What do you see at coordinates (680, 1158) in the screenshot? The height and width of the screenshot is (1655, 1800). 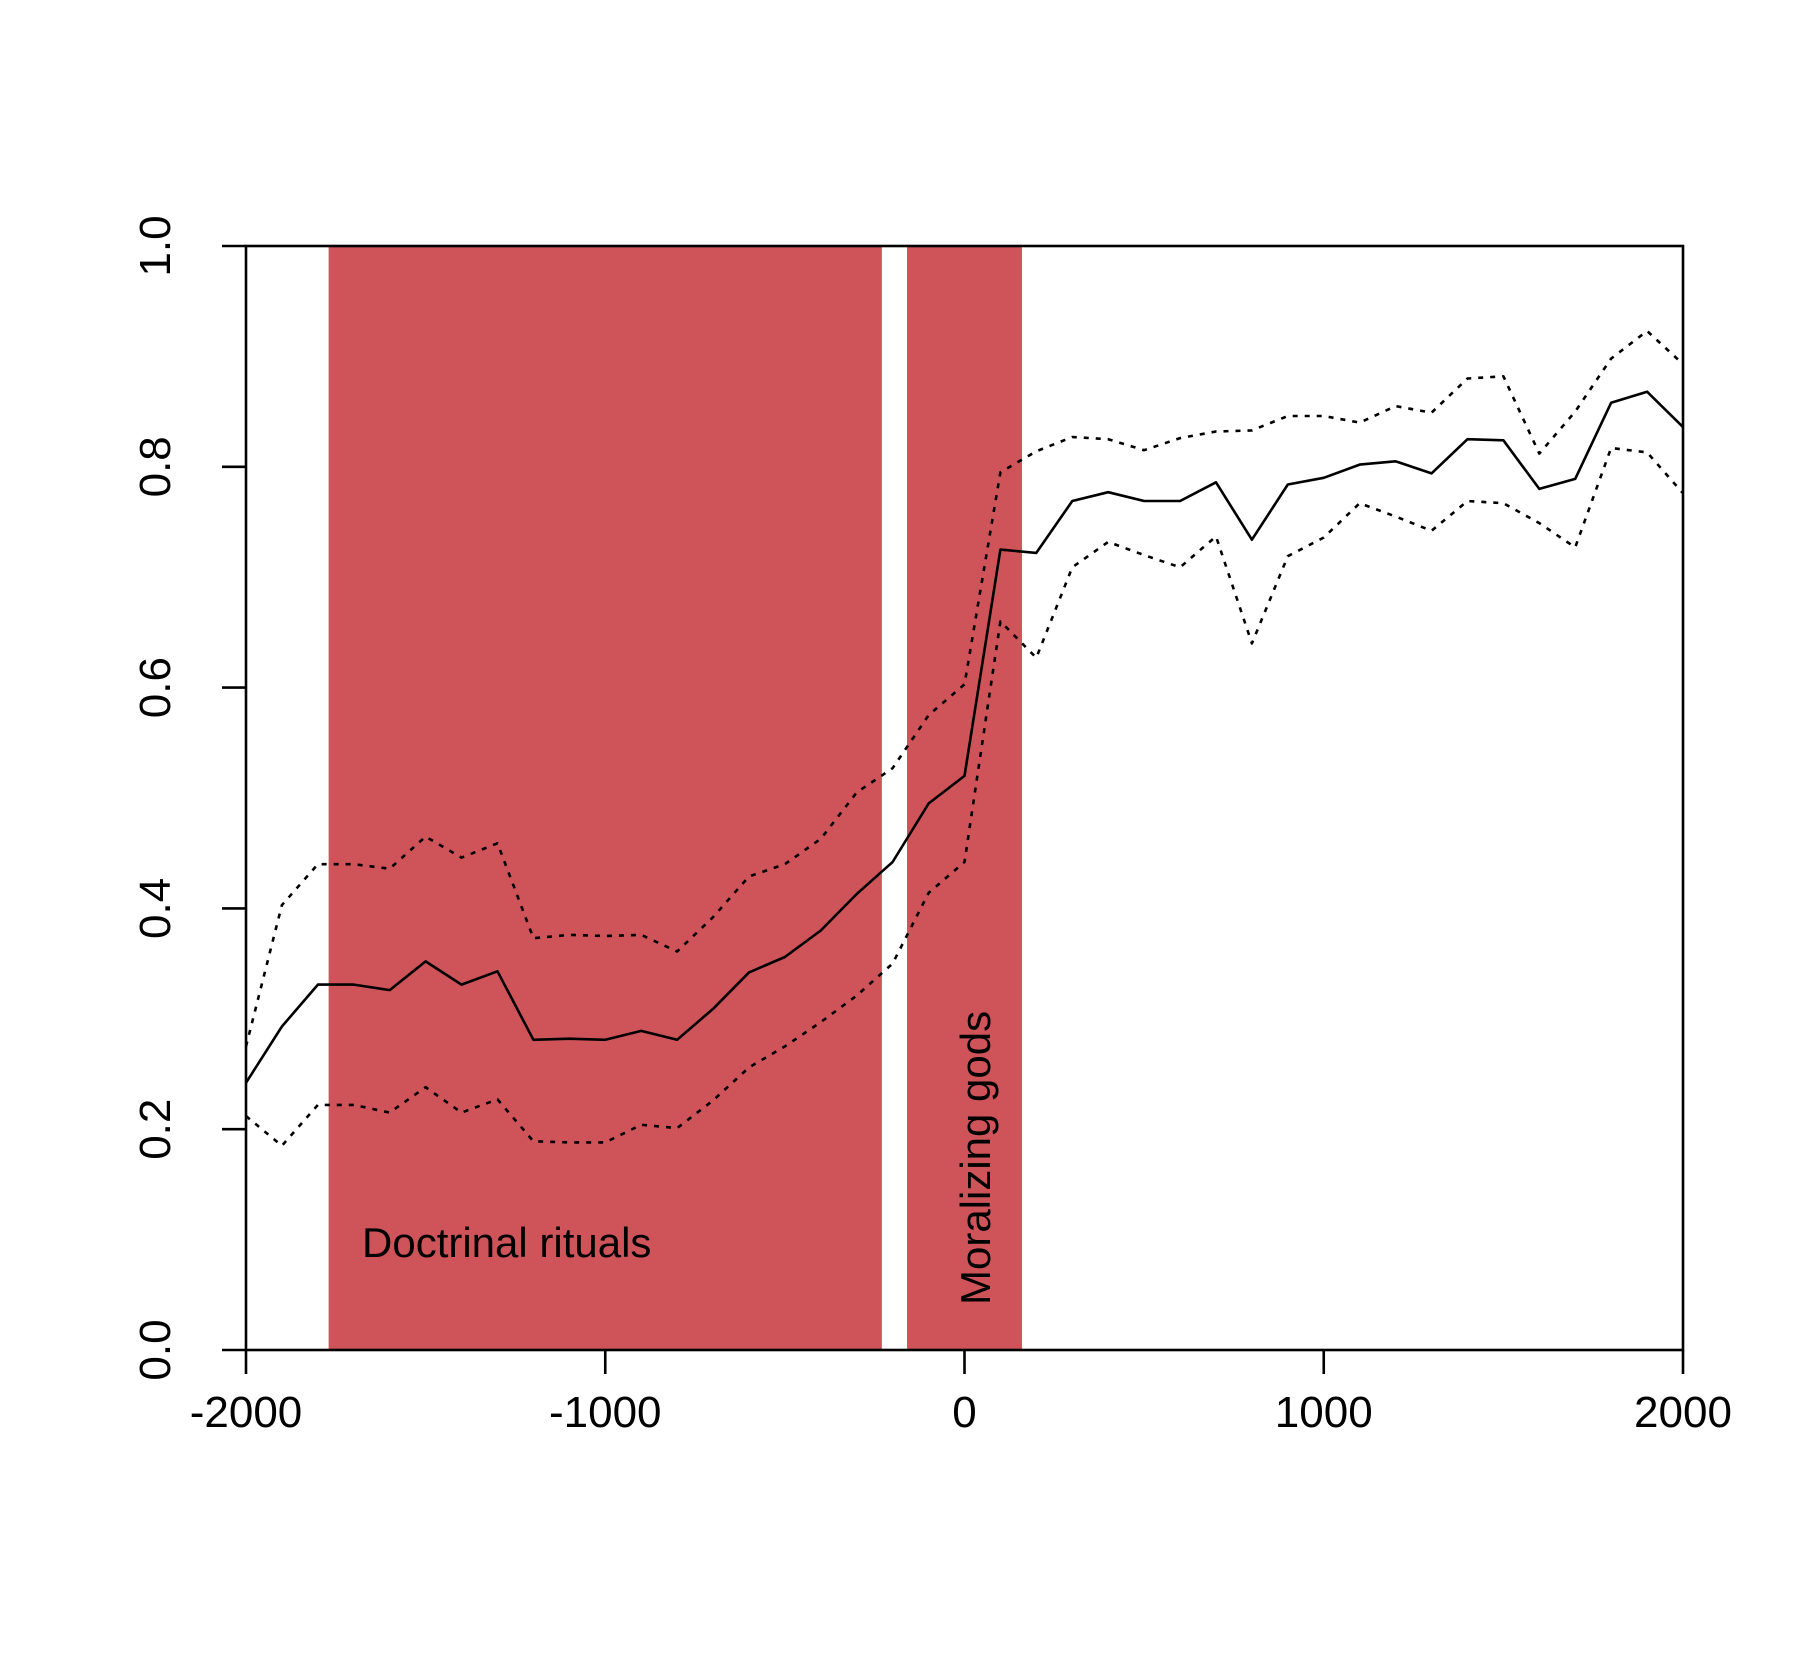 I see `region-labels: Doctrinal rituals Moralizing gods` at bounding box center [680, 1158].